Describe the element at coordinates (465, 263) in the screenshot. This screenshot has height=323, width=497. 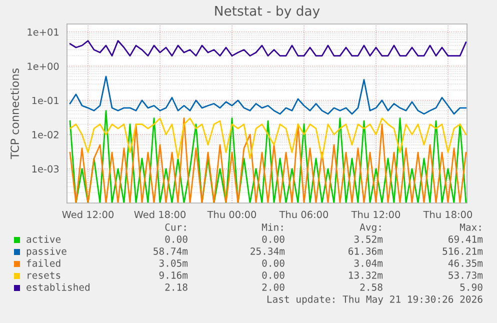
I see `text: 46.35m` at that location.